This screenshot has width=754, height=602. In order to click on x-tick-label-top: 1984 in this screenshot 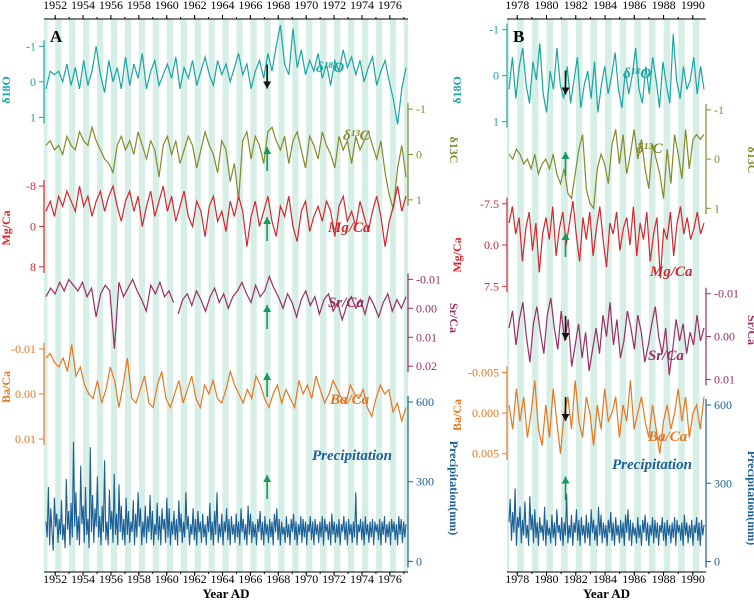, I will do `click(605, 6)`.